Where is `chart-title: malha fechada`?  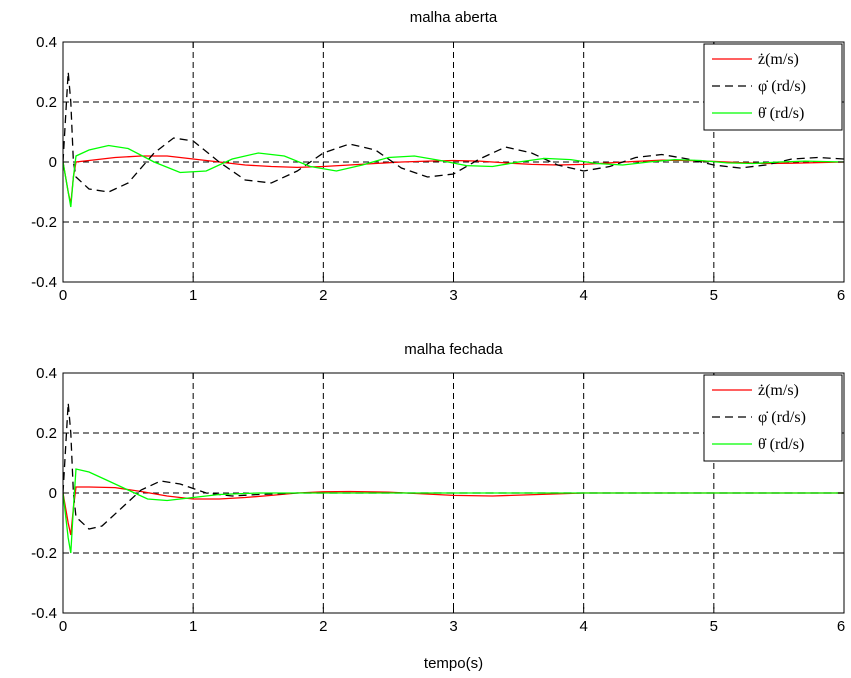
chart-title: malha fechada is located at coordinates (453, 349).